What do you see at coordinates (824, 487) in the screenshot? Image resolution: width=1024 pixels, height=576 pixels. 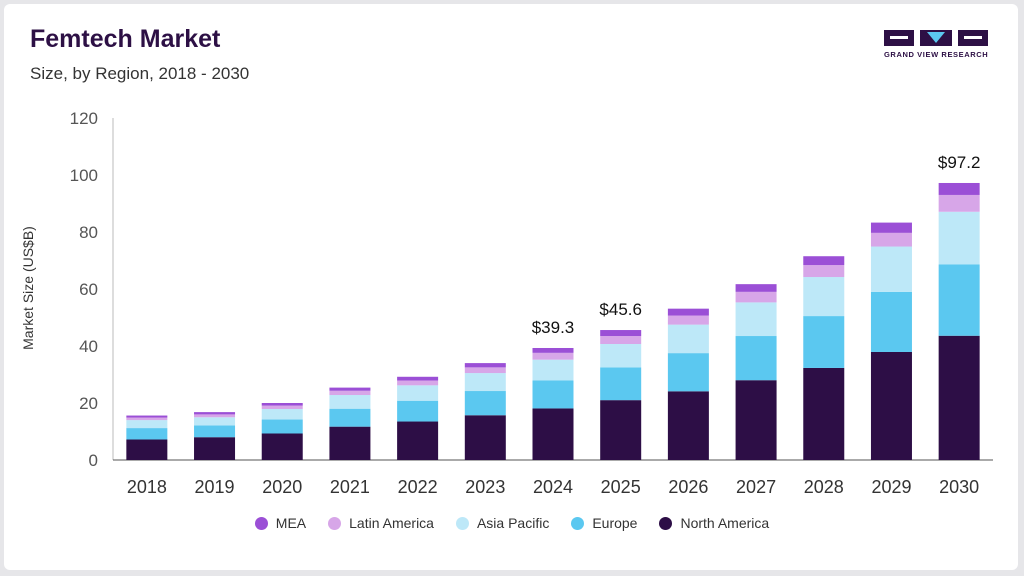 I see `x-tick-label: 2028` at bounding box center [824, 487].